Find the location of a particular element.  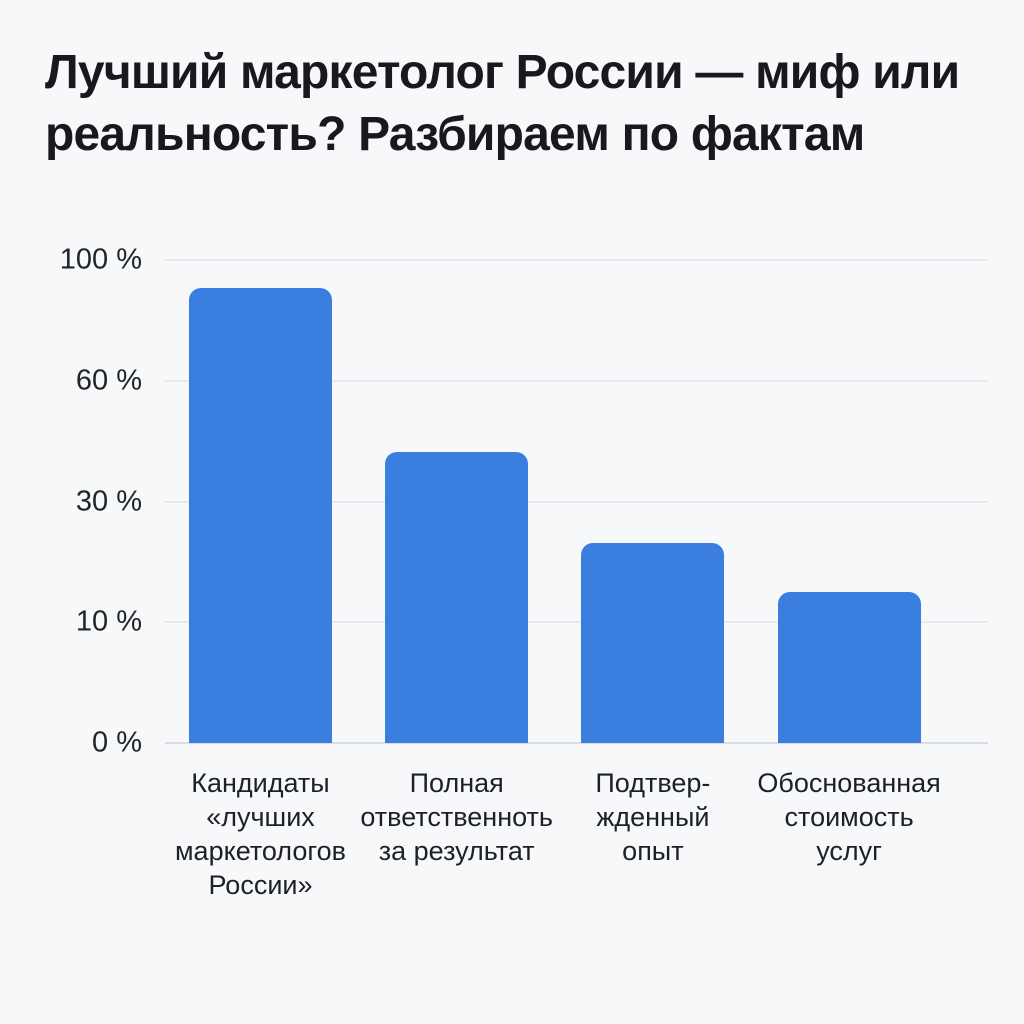

x-category-label: Полная ответственноть за результат is located at coordinates (456, 817).